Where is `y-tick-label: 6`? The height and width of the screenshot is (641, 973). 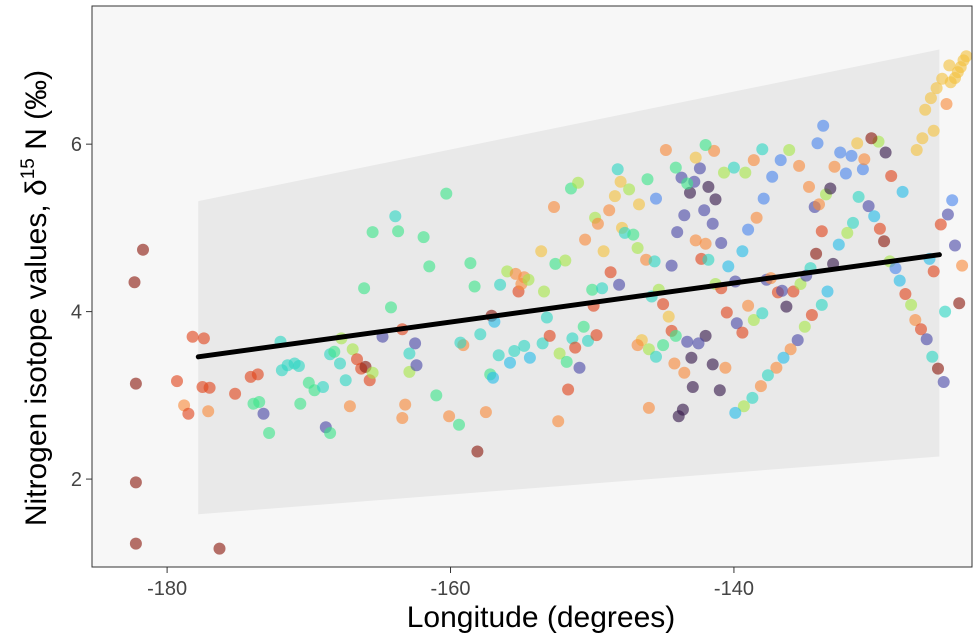
y-tick-label: 6 is located at coordinates (76, 145).